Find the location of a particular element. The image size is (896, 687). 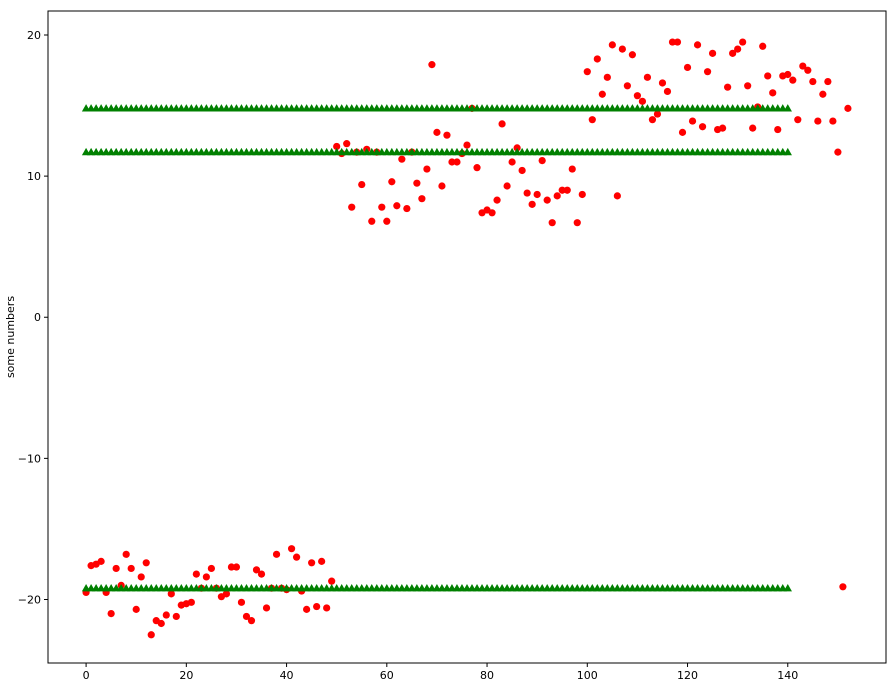

y-tick-label: 10 is located at coordinates (34, 176).